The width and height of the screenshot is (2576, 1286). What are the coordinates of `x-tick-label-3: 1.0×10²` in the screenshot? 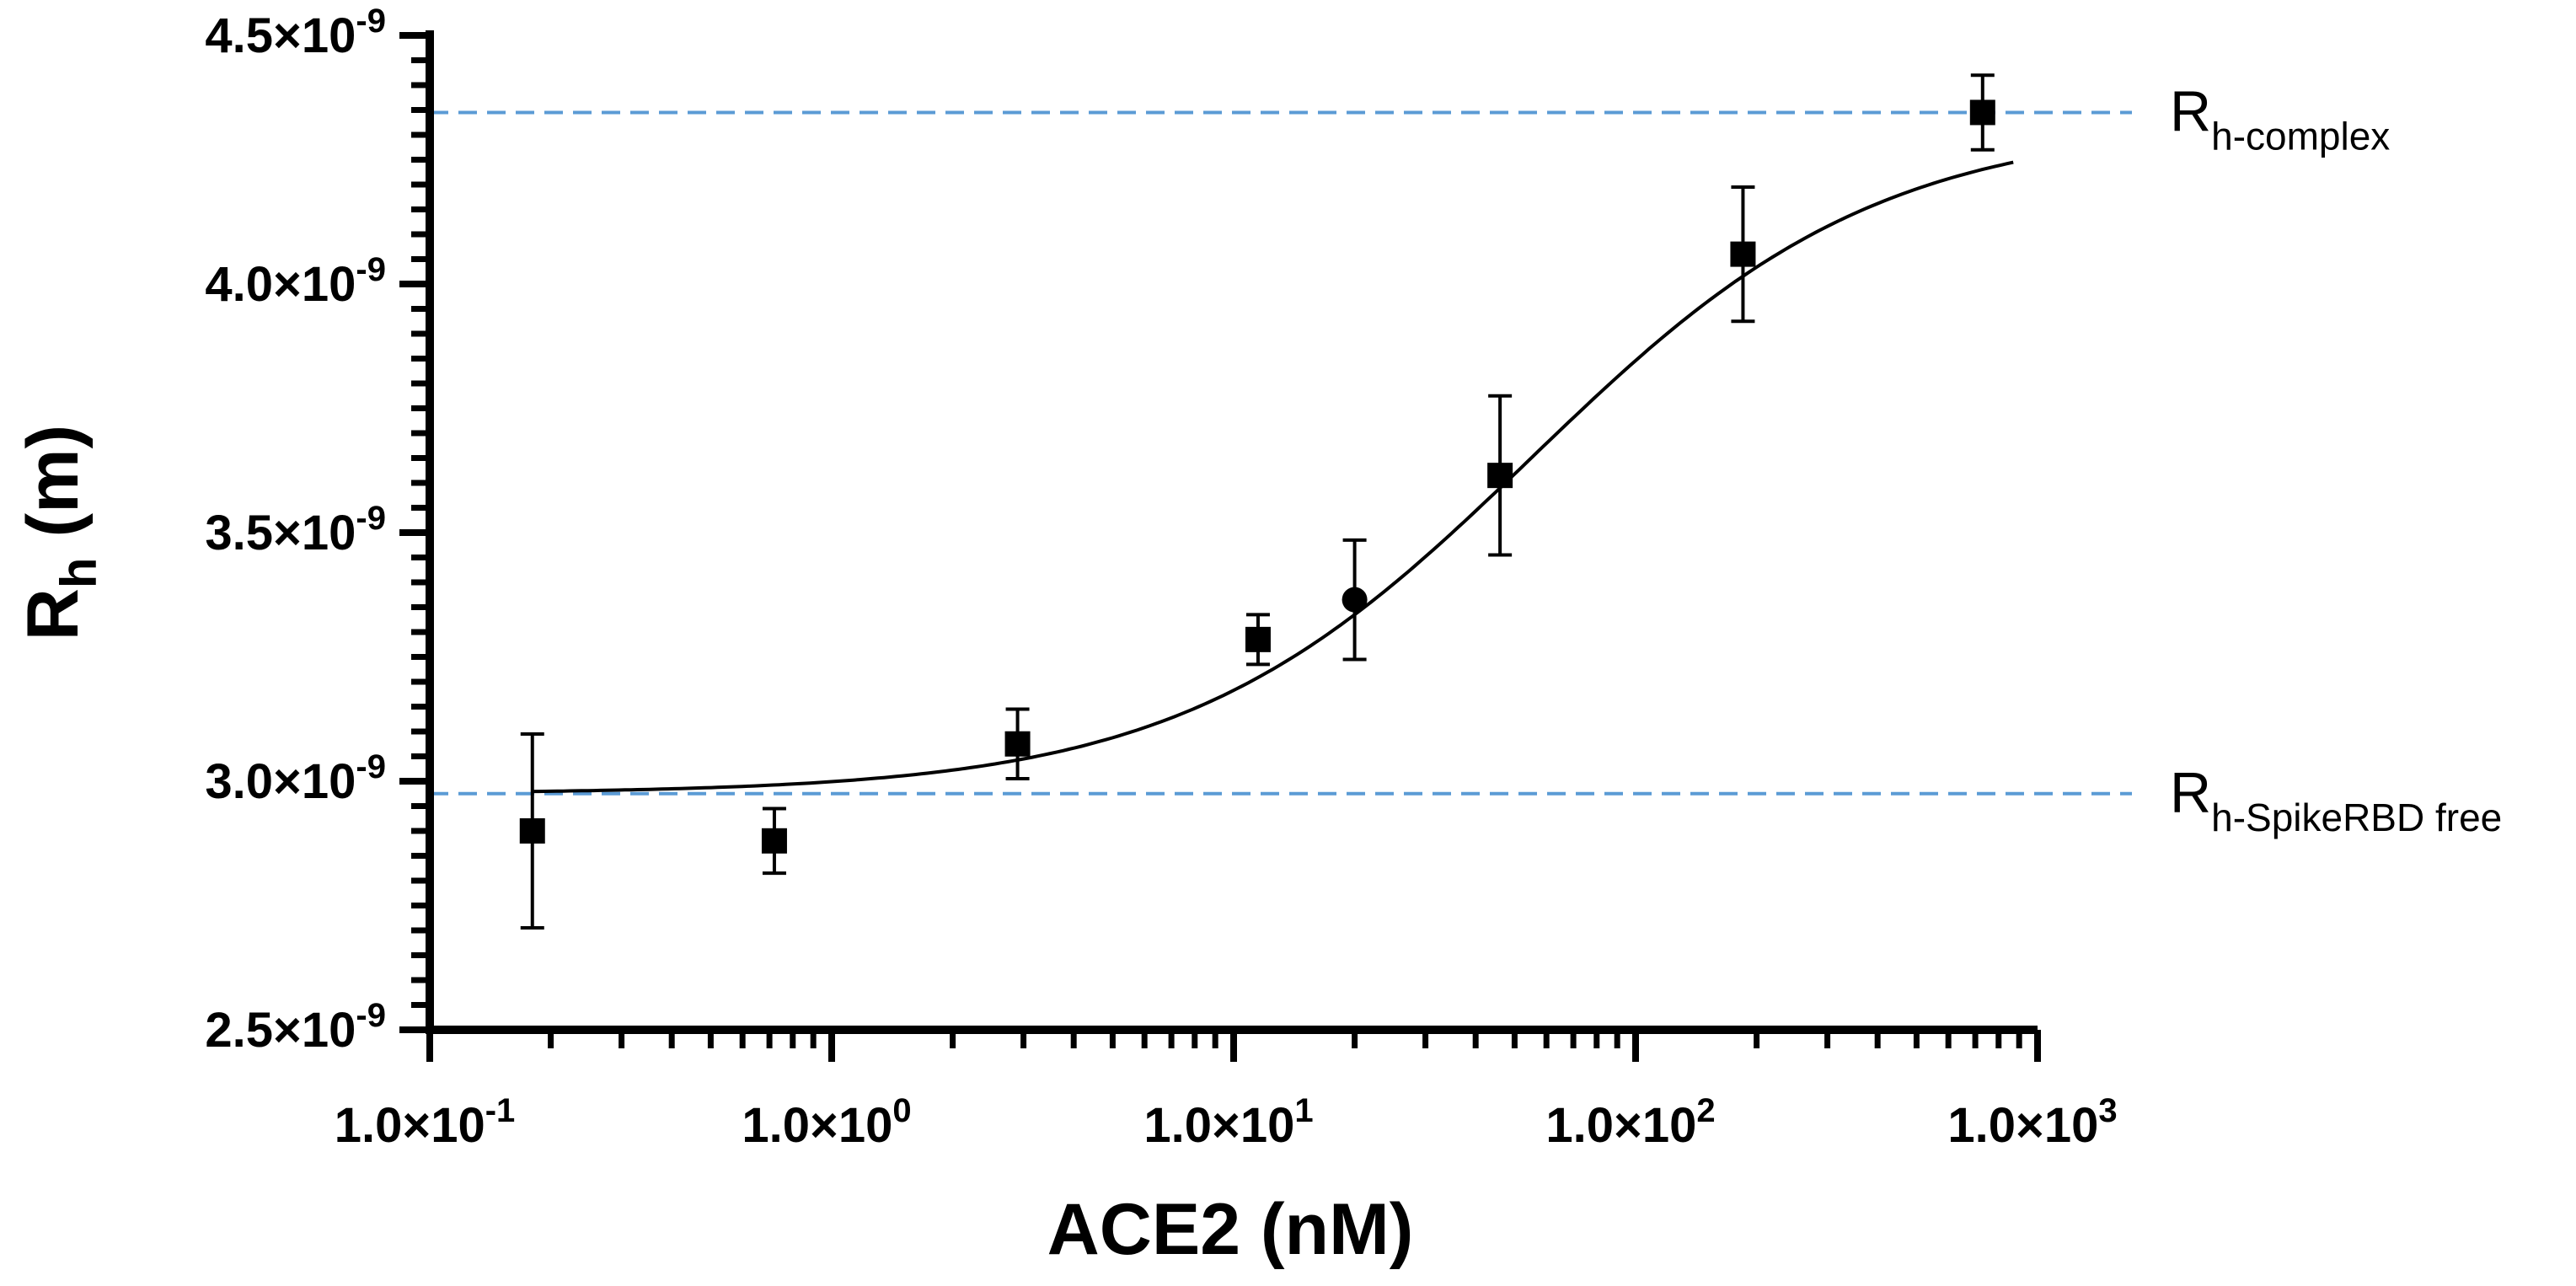 It's located at (1630, 1122).